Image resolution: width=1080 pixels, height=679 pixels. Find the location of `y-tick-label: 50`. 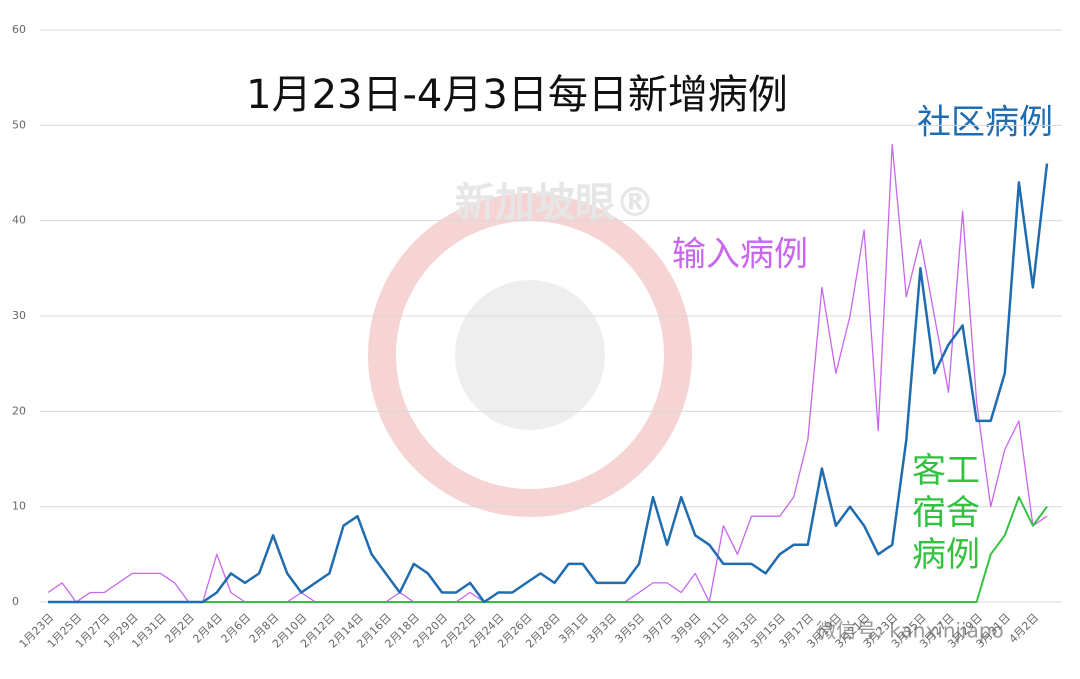

y-tick-label: 50 is located at coordinates (19, 124).